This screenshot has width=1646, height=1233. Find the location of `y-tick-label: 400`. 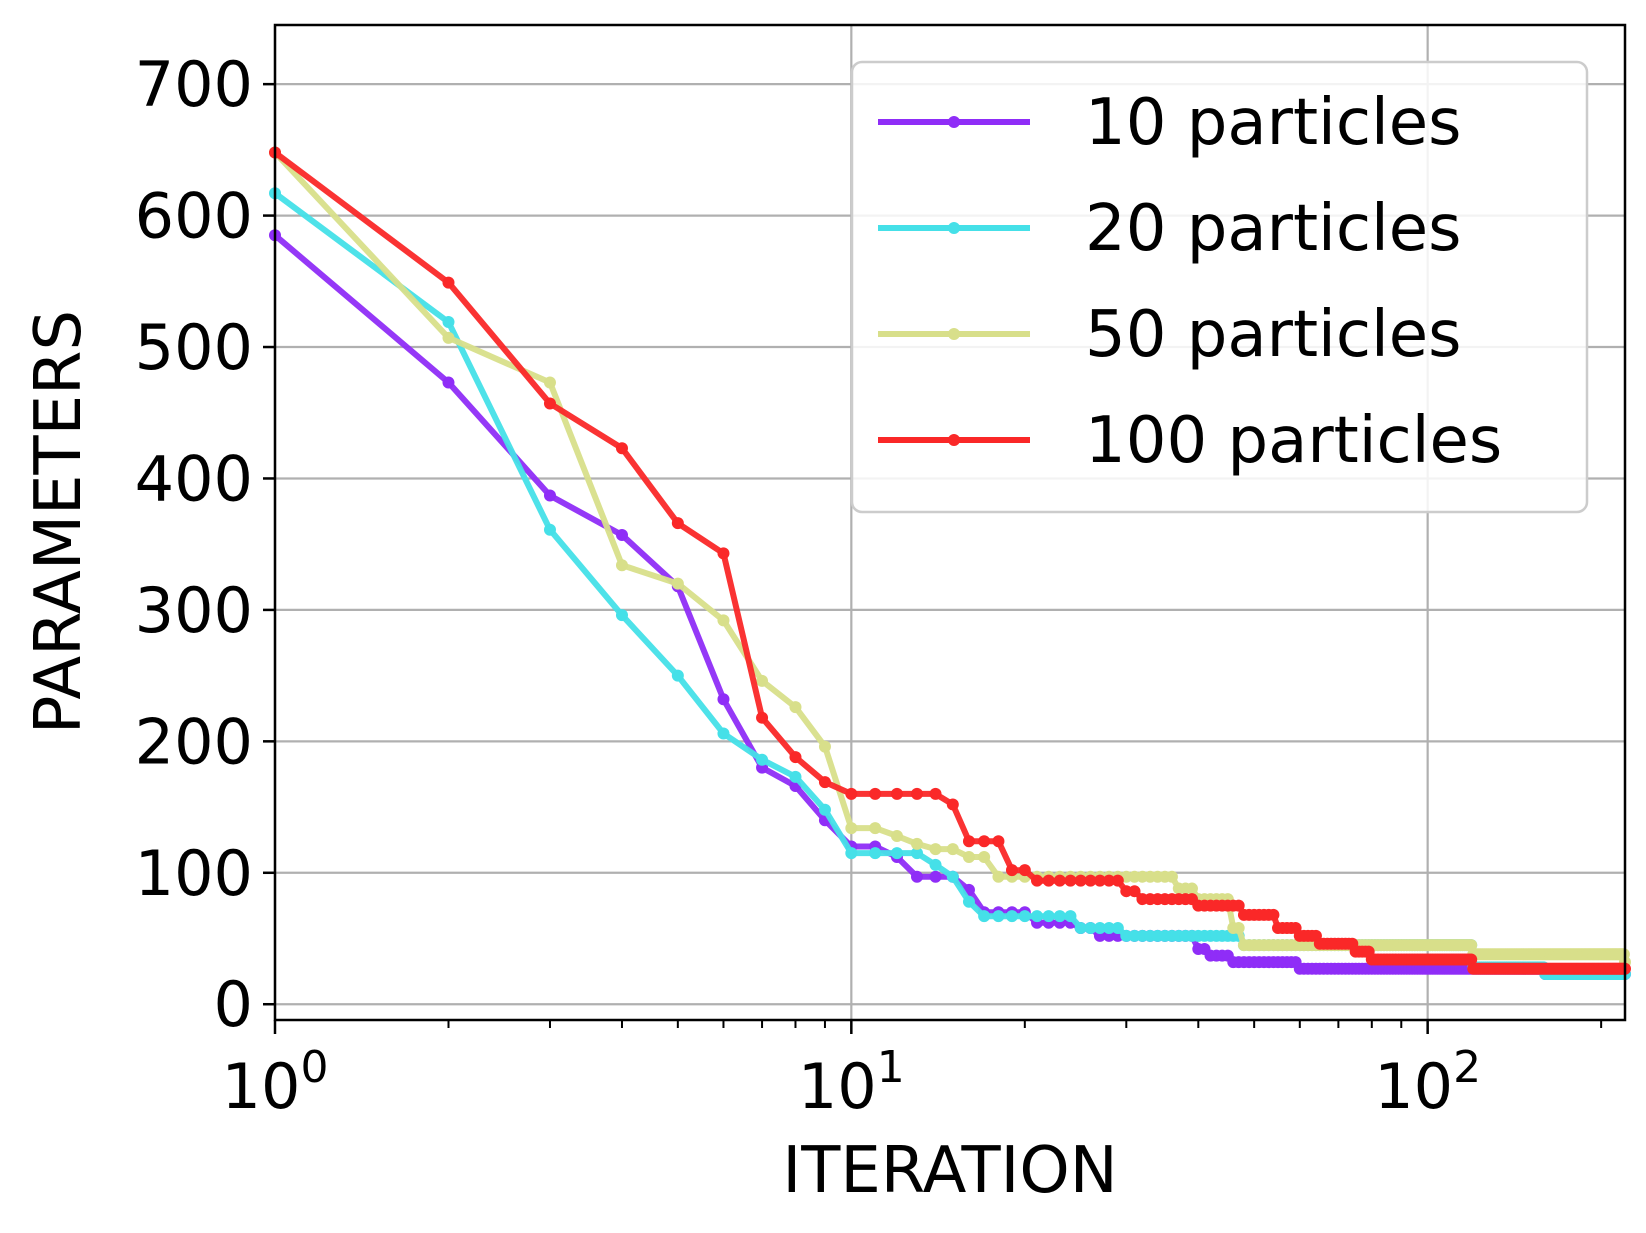

y-tick-label: 400 is located at coordinates (194, 478).